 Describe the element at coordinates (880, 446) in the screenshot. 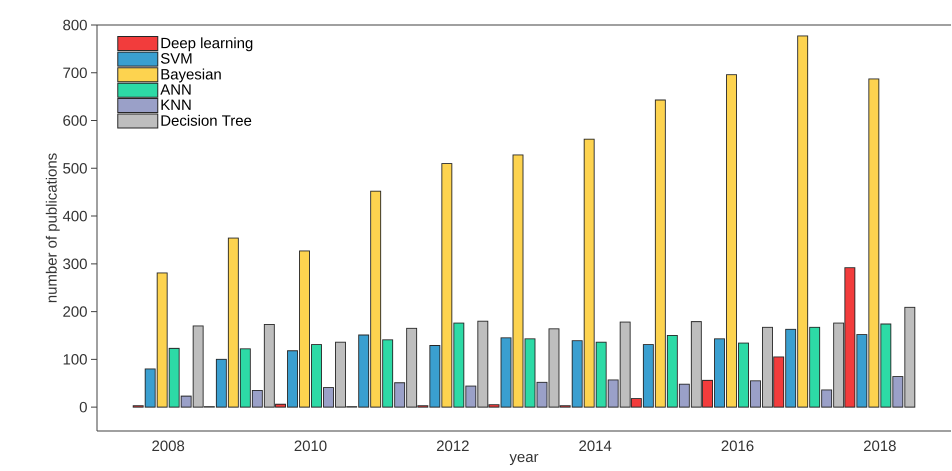

I see `x-tick-label: 2018` at that location.